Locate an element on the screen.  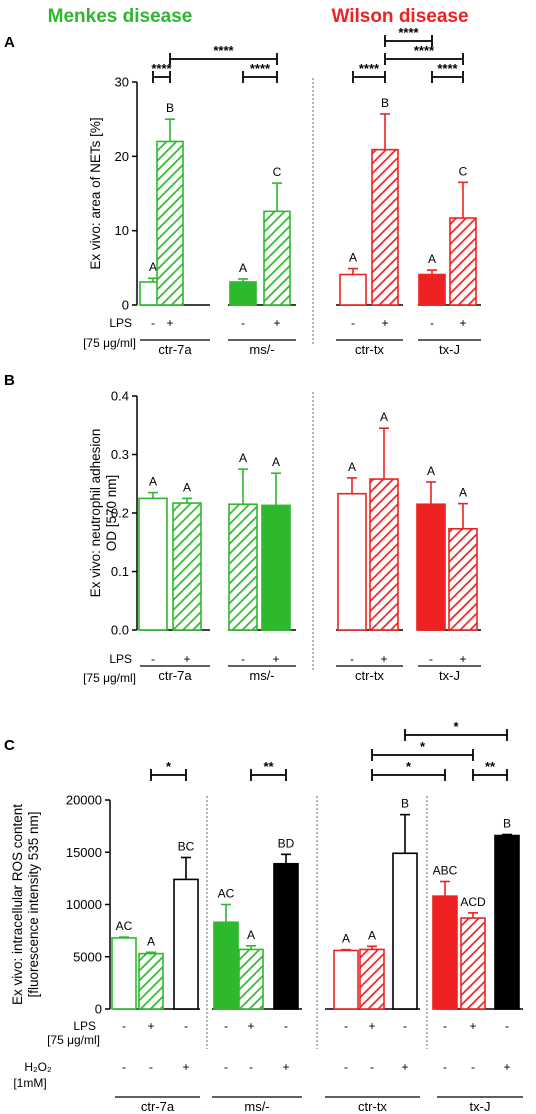
y-tick-label: 20000 is located at coordinates (84, 800).